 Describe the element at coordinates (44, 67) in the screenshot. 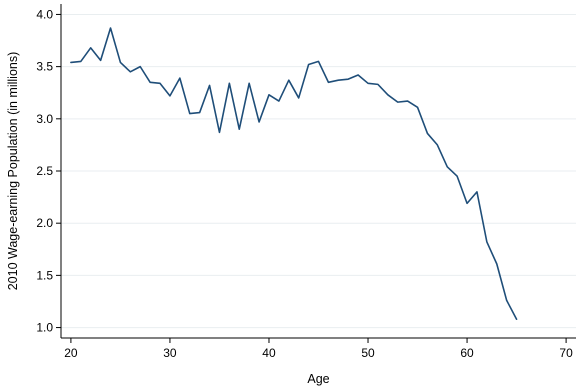

I see `y-tick-label: 3.5` at that location.